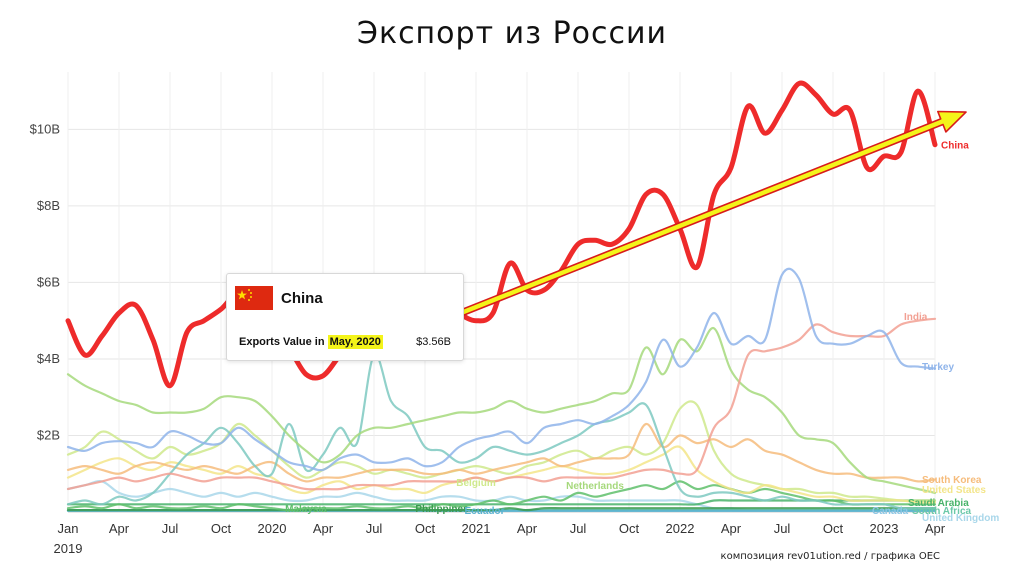 This screenshot has height=577, width=1024. What do you see at coordinates (306, 509) in the screenshot?
I see `series-end-label-malaysia: Malaysia` at bounding box center [306, 509].